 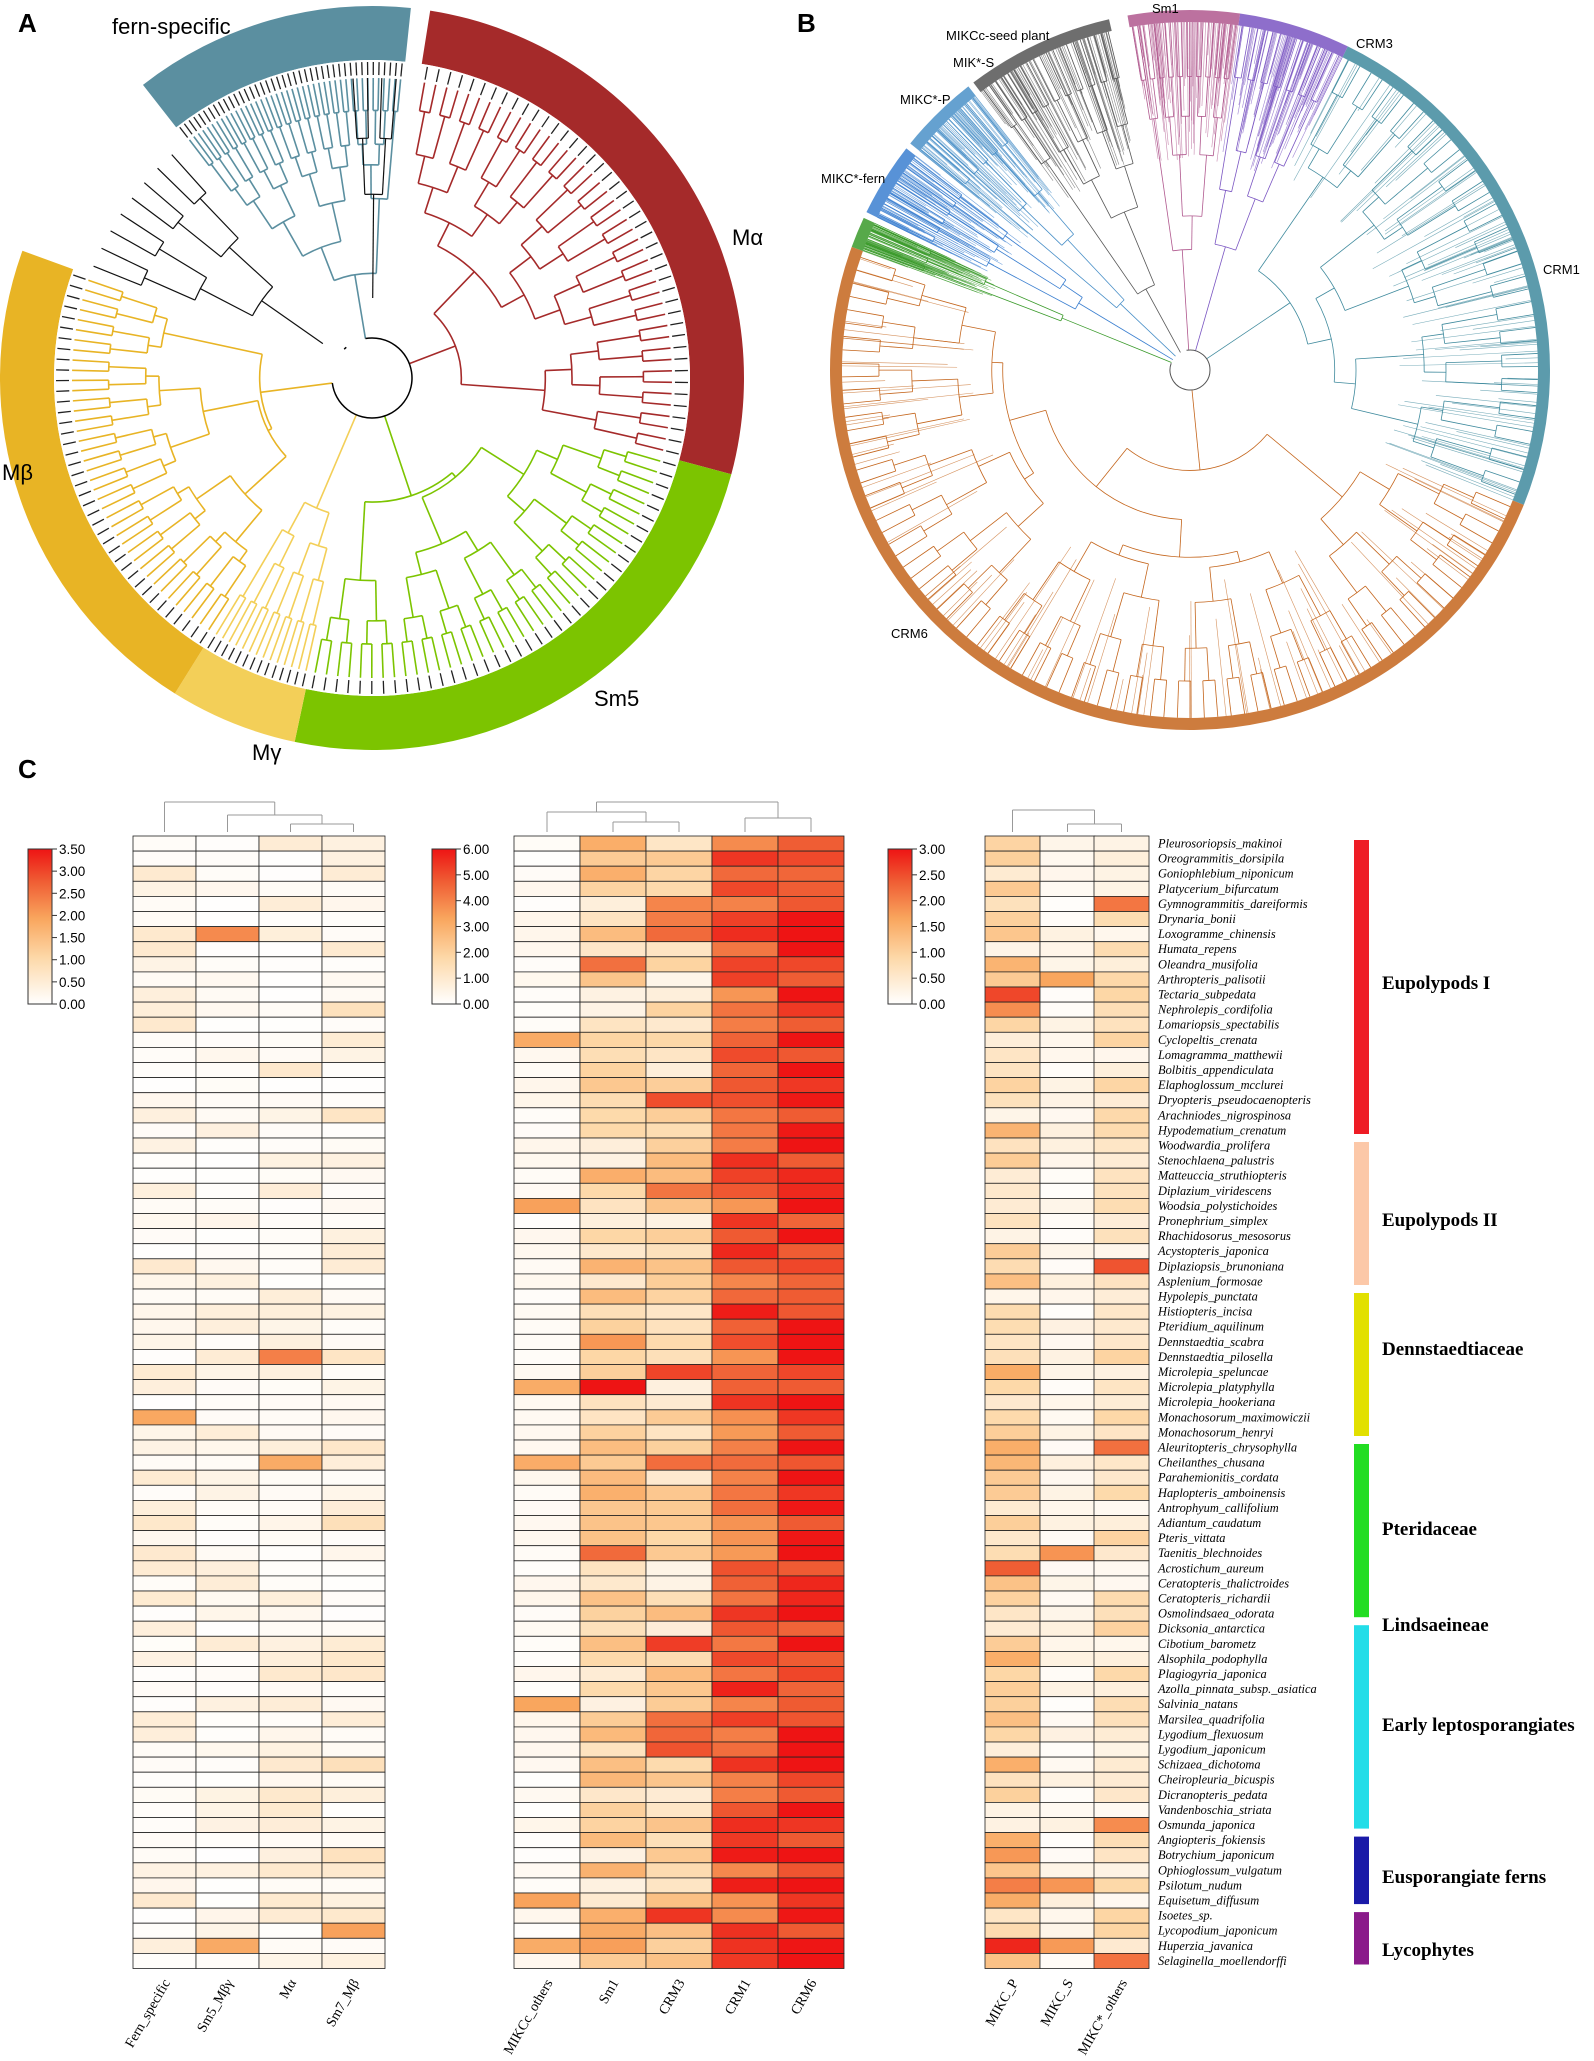 I want to click on species-label: Osmunda_japonica, so click(x=1206, y=1825).